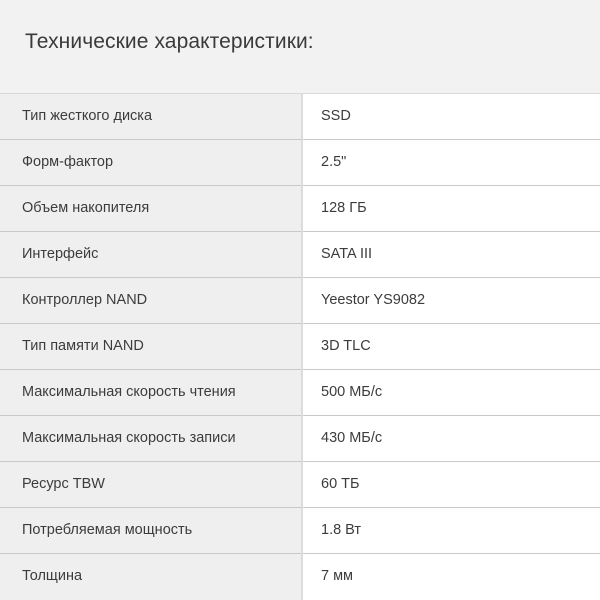  I want to click on spec-label-cell: Максимальная скорость записи, so click(151, 438).